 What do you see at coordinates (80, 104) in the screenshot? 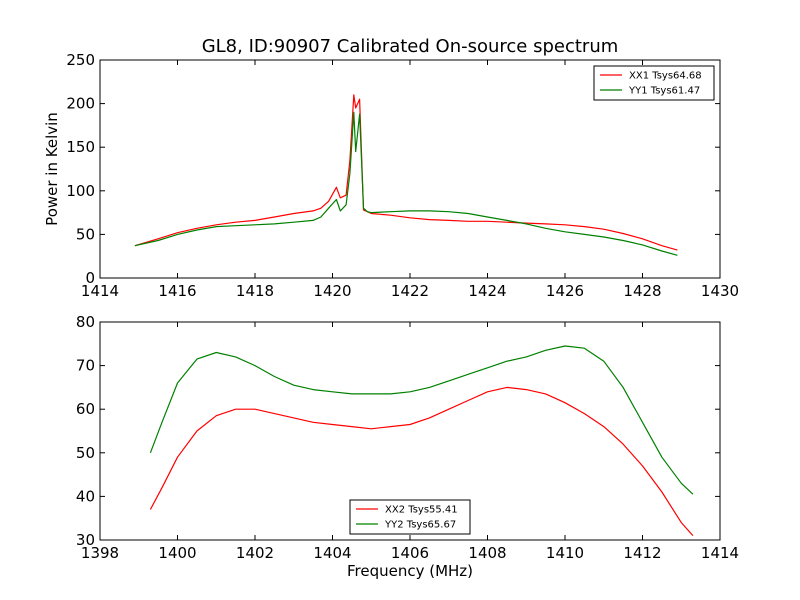
I see `top-y-tick-label: 200` at bounding box center [80, 104].